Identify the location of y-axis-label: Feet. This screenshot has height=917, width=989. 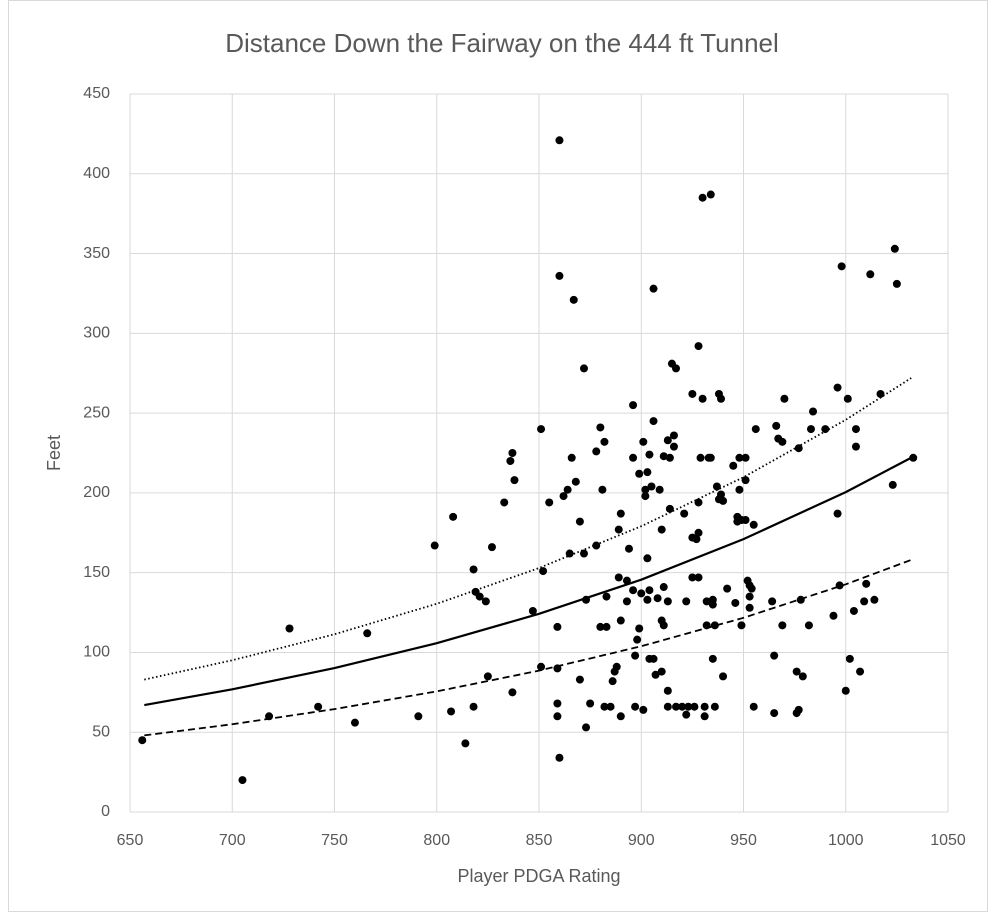
(54, 453).